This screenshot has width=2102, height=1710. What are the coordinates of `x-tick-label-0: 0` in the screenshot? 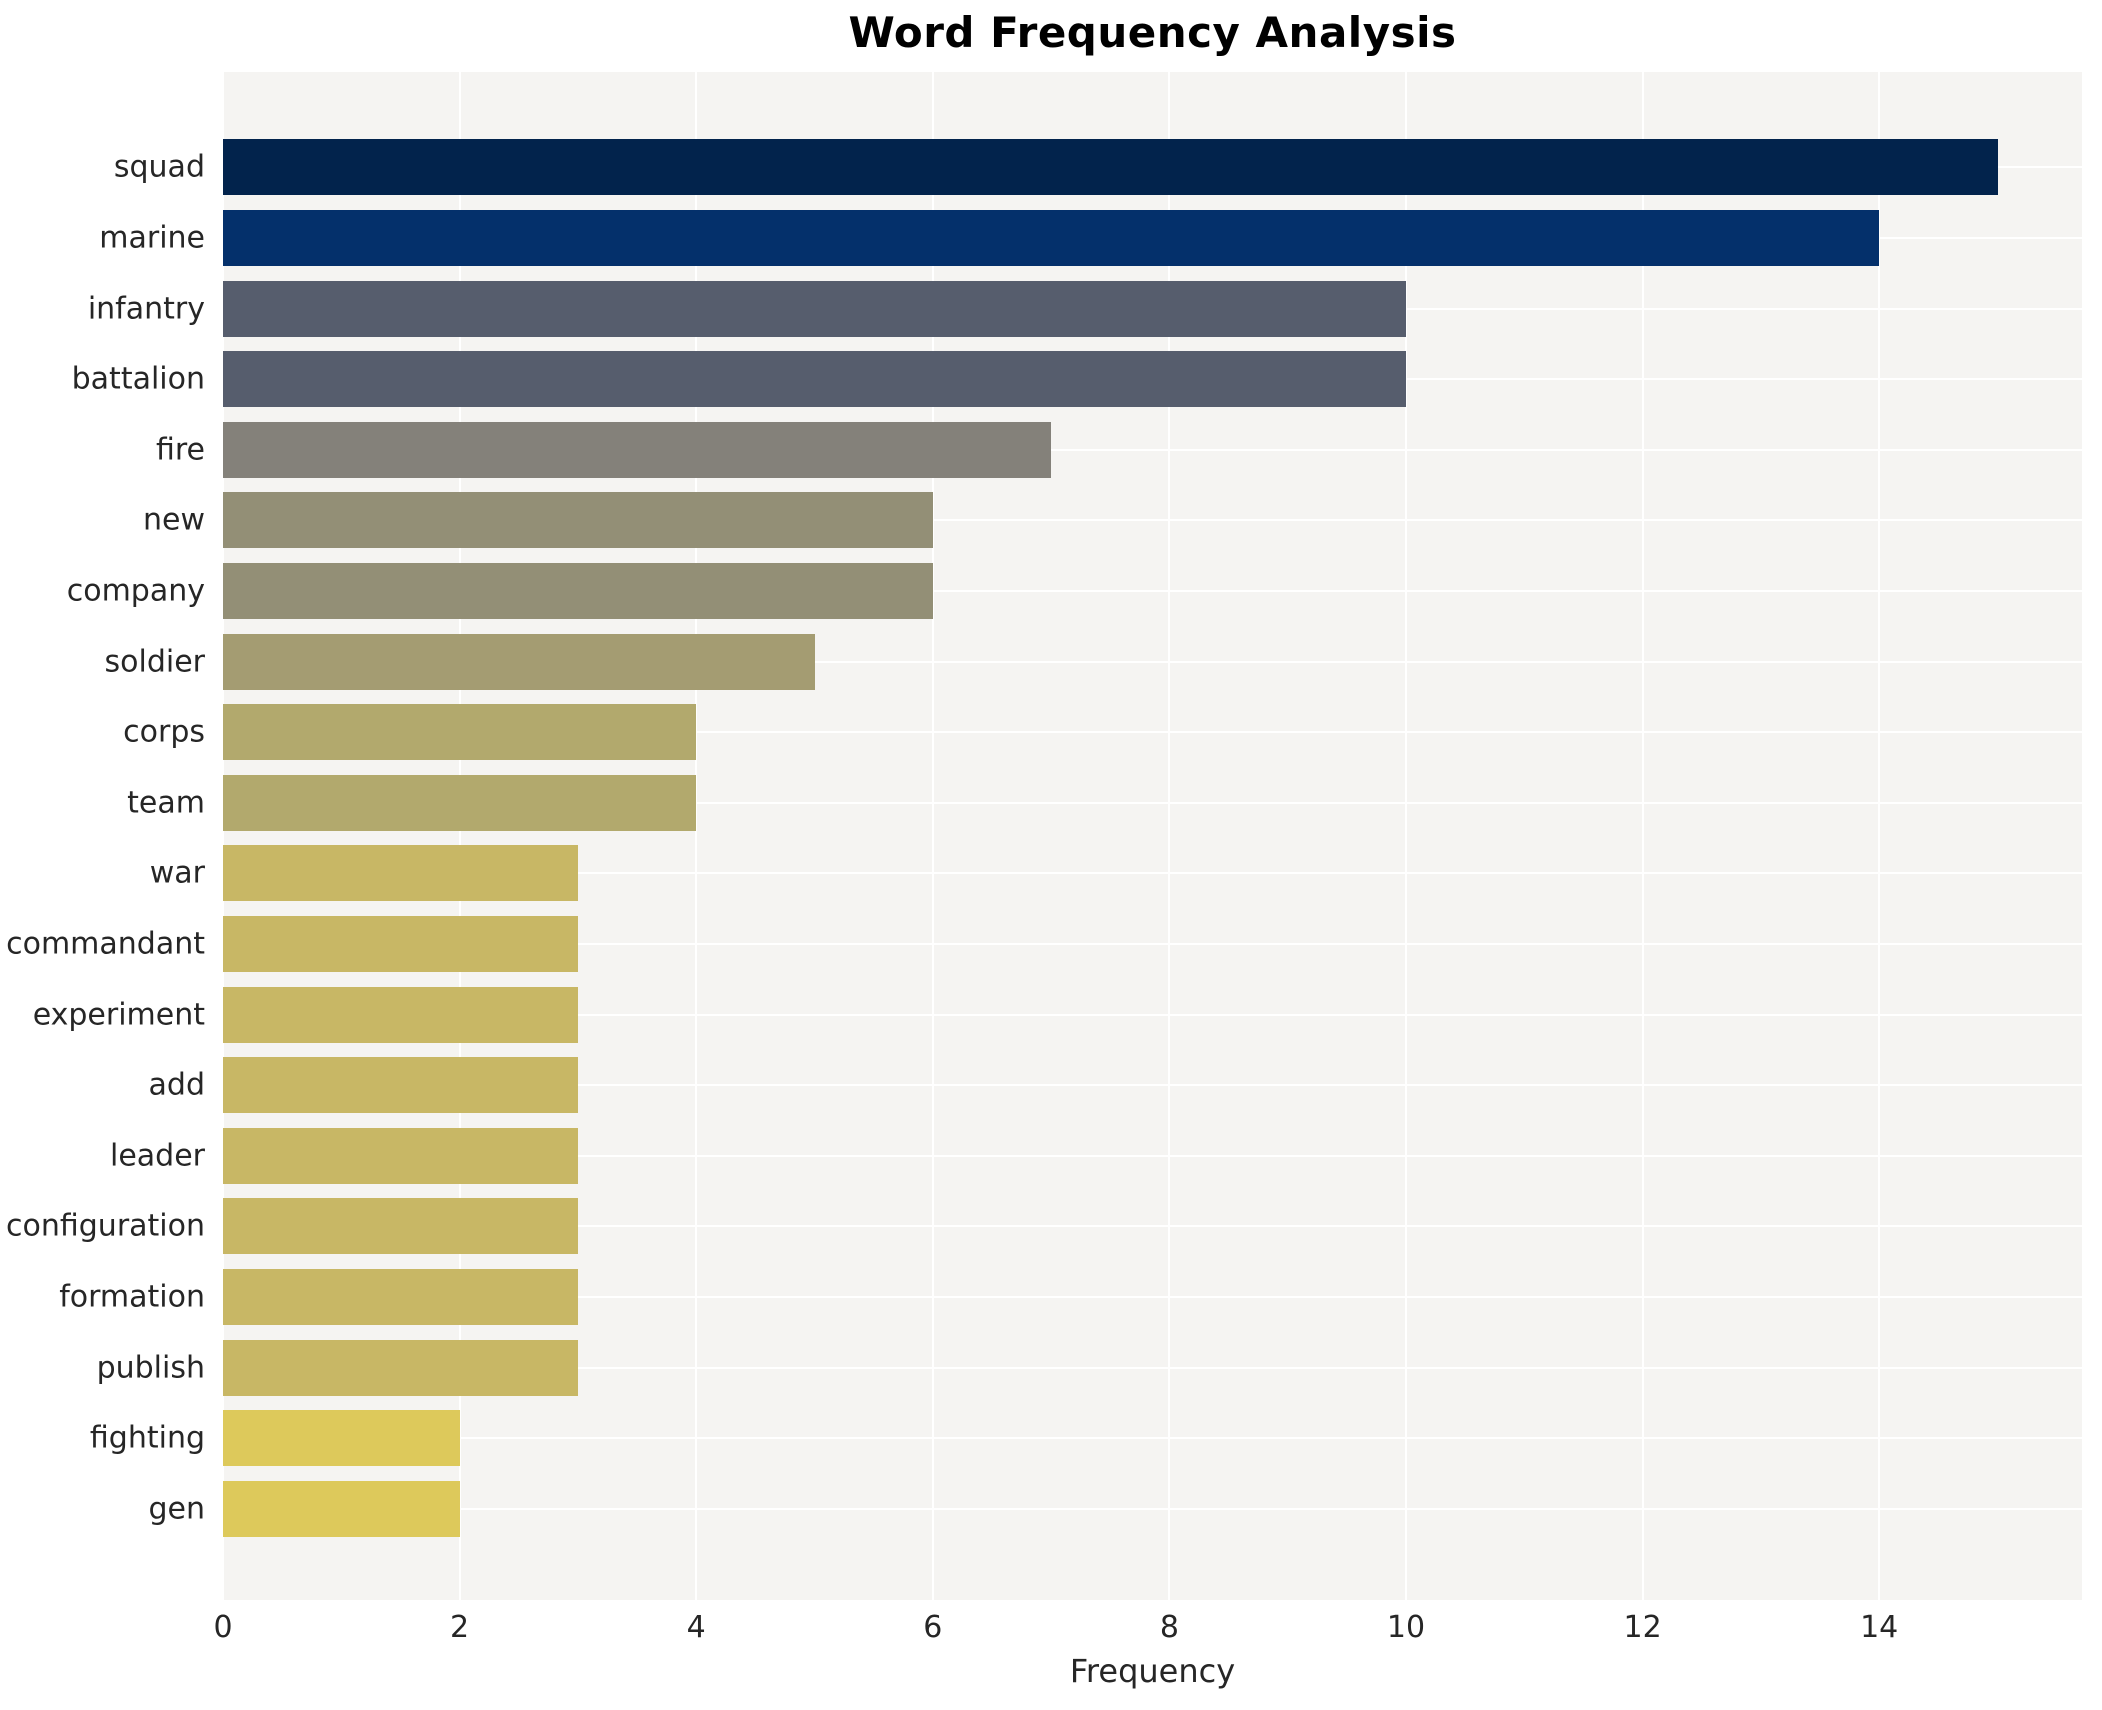 It's located at (223, 1627).